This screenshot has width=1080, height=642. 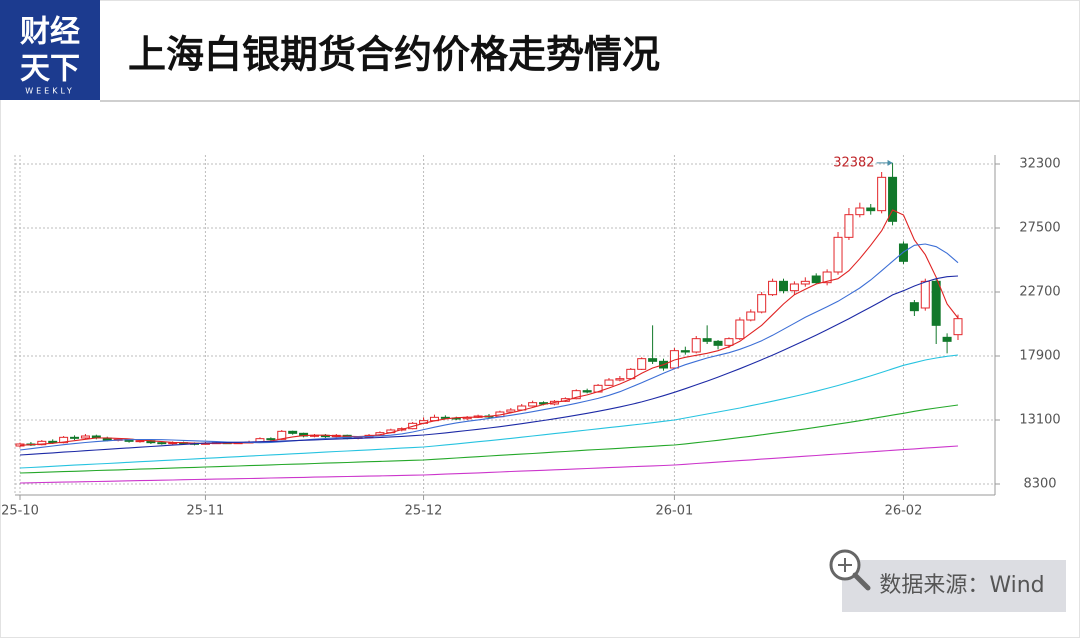 What do you see at coordinates (1039, 356) in the screenshot?
I see `y-tick-label: 17900` at bounding box center [1039, 356].